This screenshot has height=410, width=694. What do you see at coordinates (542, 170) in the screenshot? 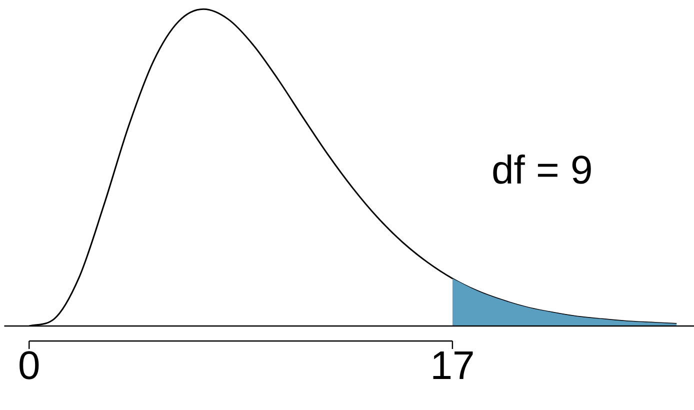
I see `annotation: df = 9` at bounding box center [542, 170].